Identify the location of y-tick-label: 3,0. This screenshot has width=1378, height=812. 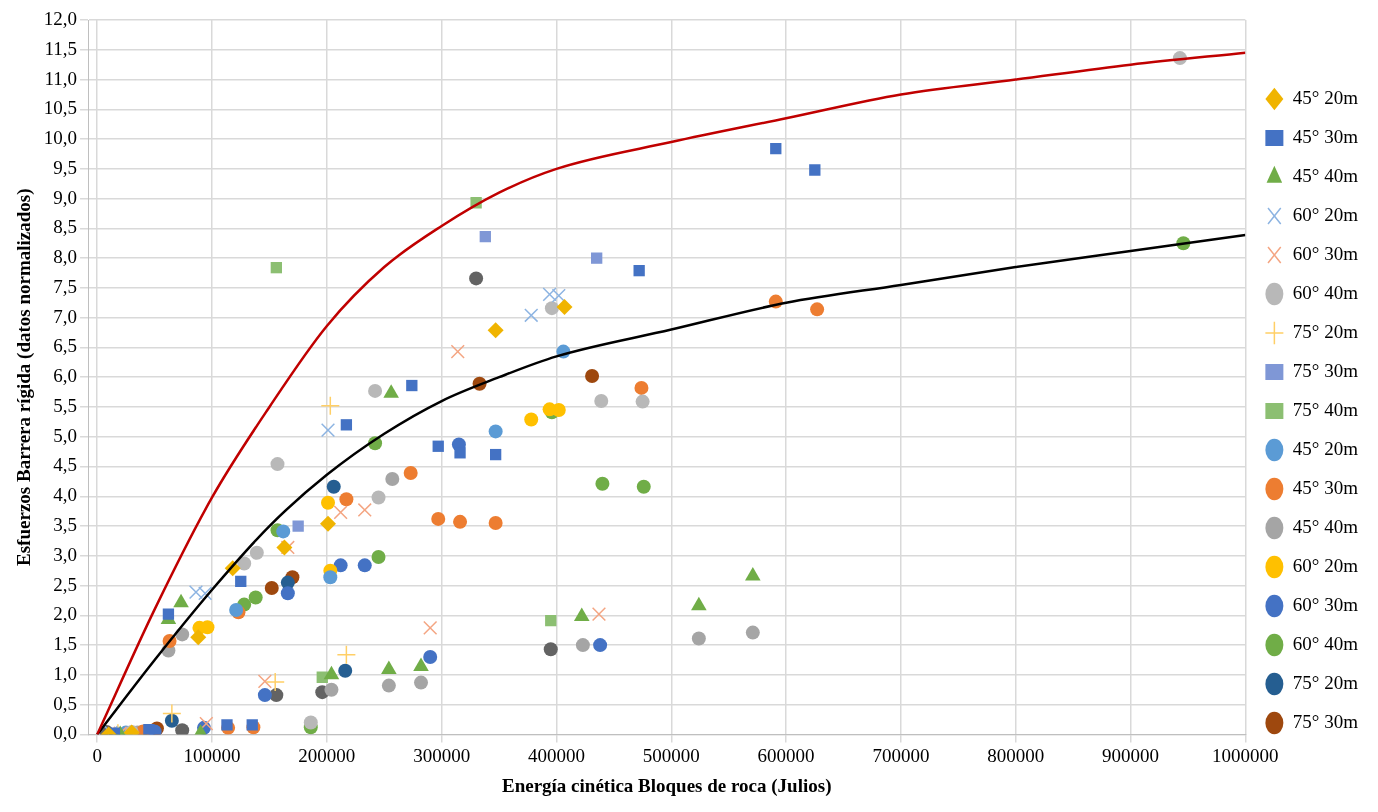
(65, 554).